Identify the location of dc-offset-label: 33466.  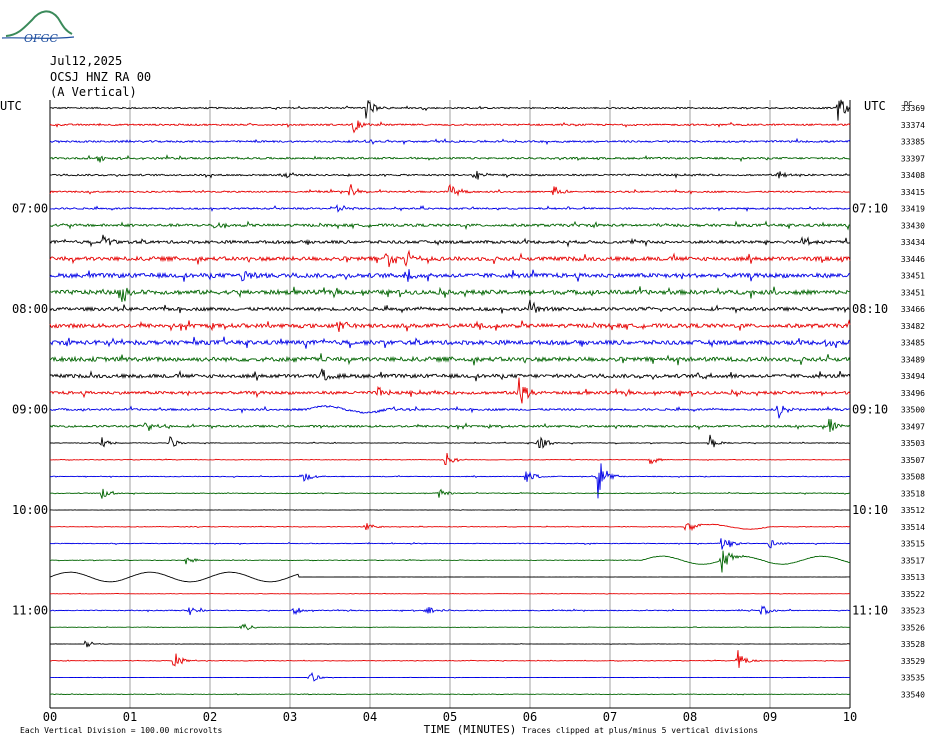
(913, 309).